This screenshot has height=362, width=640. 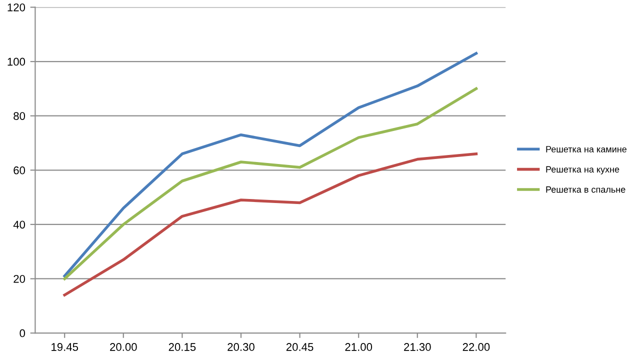 What do you see at coordinates (123, 347) in the screenshot?
I see `x-tick-label: 20.00` at bounding box center [123, 347].